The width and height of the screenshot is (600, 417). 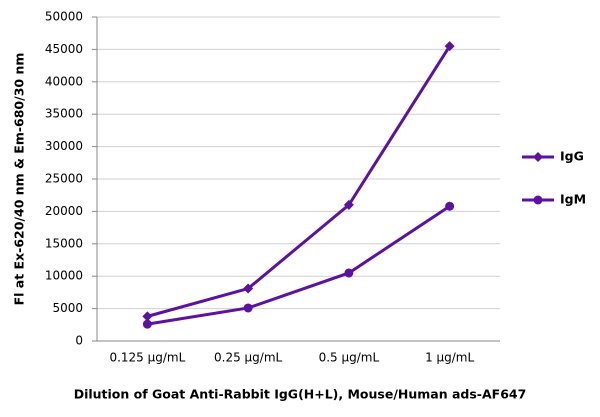 What do you see at coordinates (572, 156) in the screenshot?
I see `legend-label: IgG` at bounding box center [572, 156].